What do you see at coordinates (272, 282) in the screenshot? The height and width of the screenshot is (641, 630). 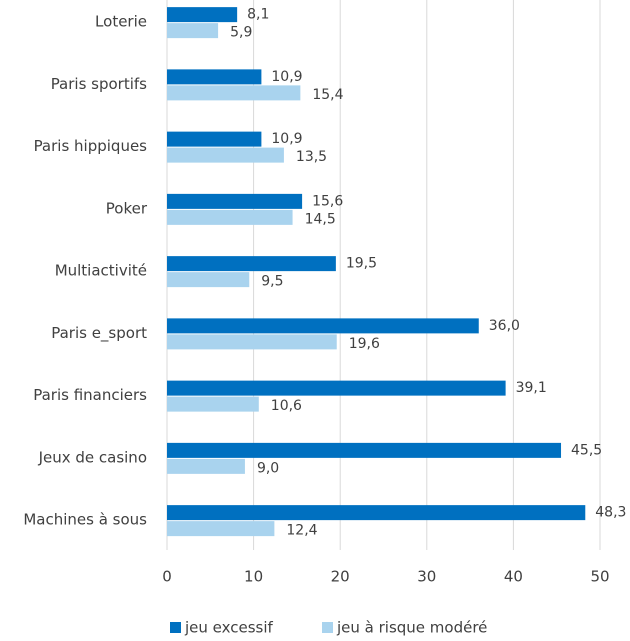 I see `value-label: 9,5` at bounding box center [272, 282].